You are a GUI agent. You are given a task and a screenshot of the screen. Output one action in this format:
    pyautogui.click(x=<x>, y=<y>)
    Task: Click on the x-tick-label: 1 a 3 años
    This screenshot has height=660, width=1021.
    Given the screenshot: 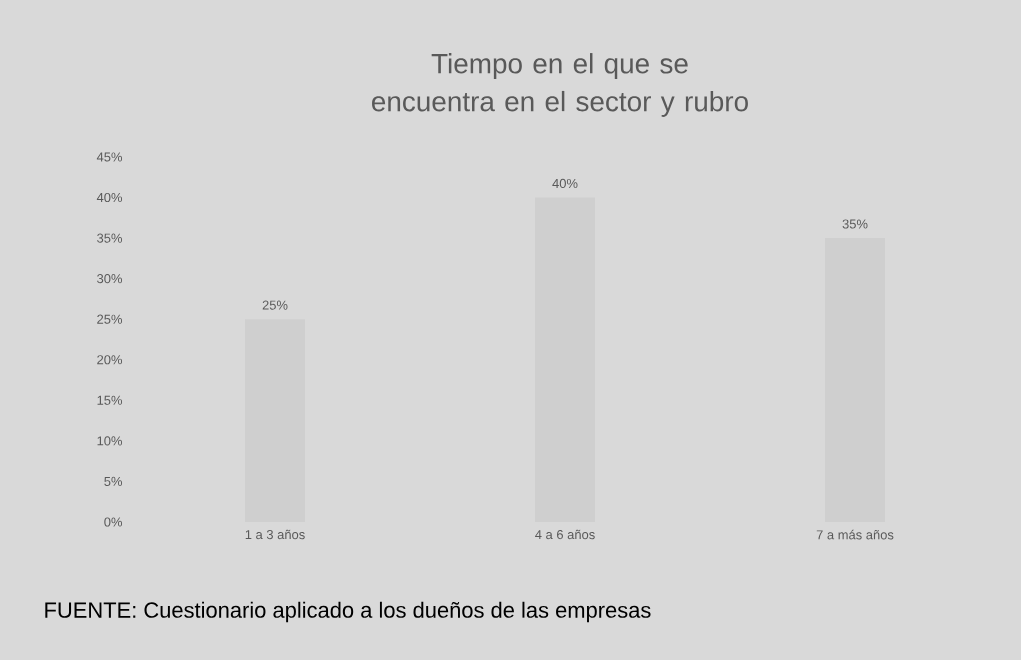 What is the action you would take?
    pyautogui.click(x=275, y=534)
    